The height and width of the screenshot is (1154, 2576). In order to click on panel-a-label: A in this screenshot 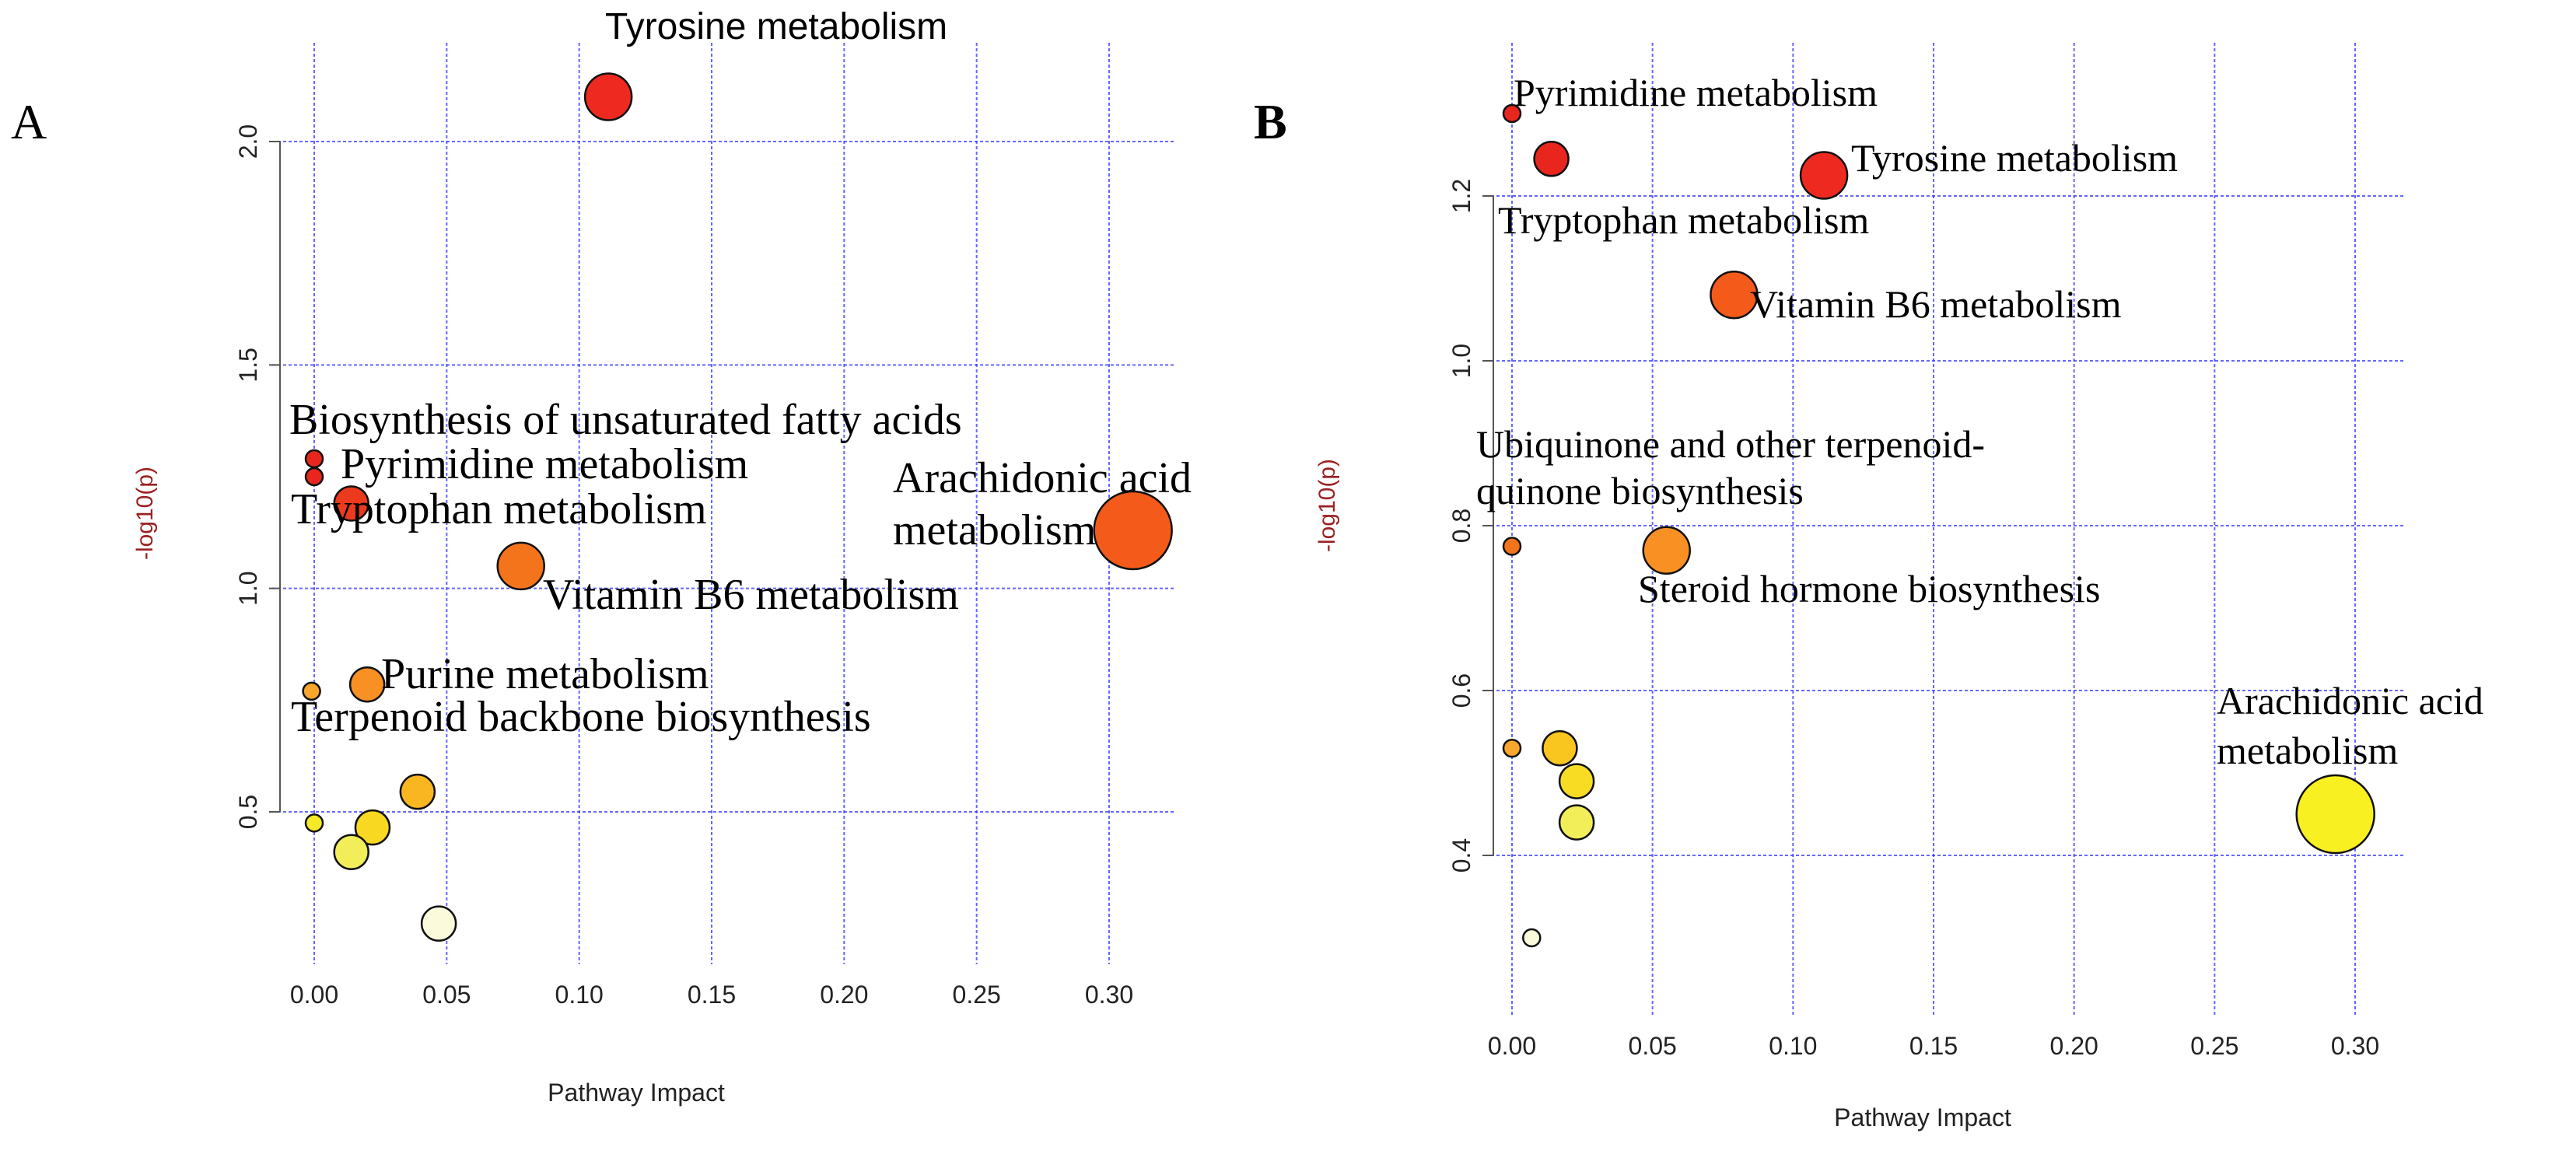, I will do `click(29, 121)`.